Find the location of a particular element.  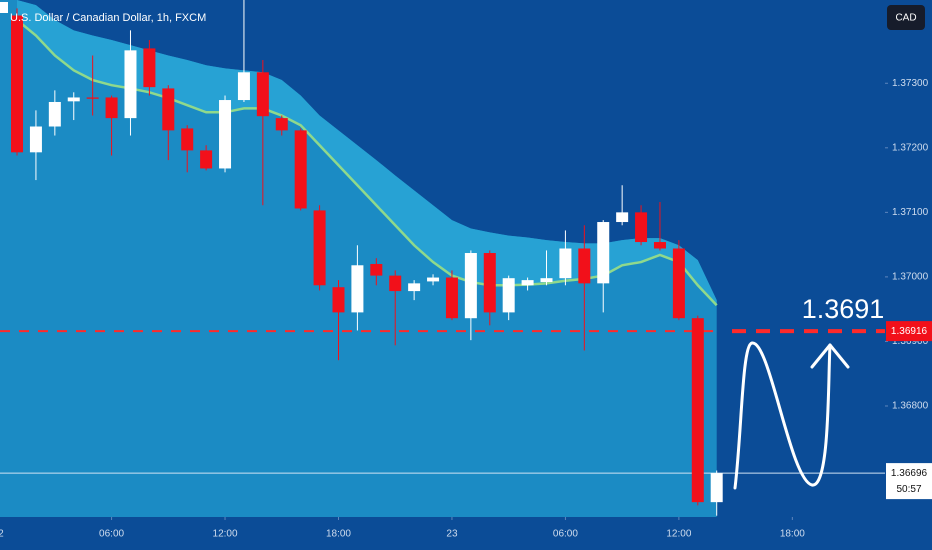

drawn-curve is located at coordinates (782, 415).